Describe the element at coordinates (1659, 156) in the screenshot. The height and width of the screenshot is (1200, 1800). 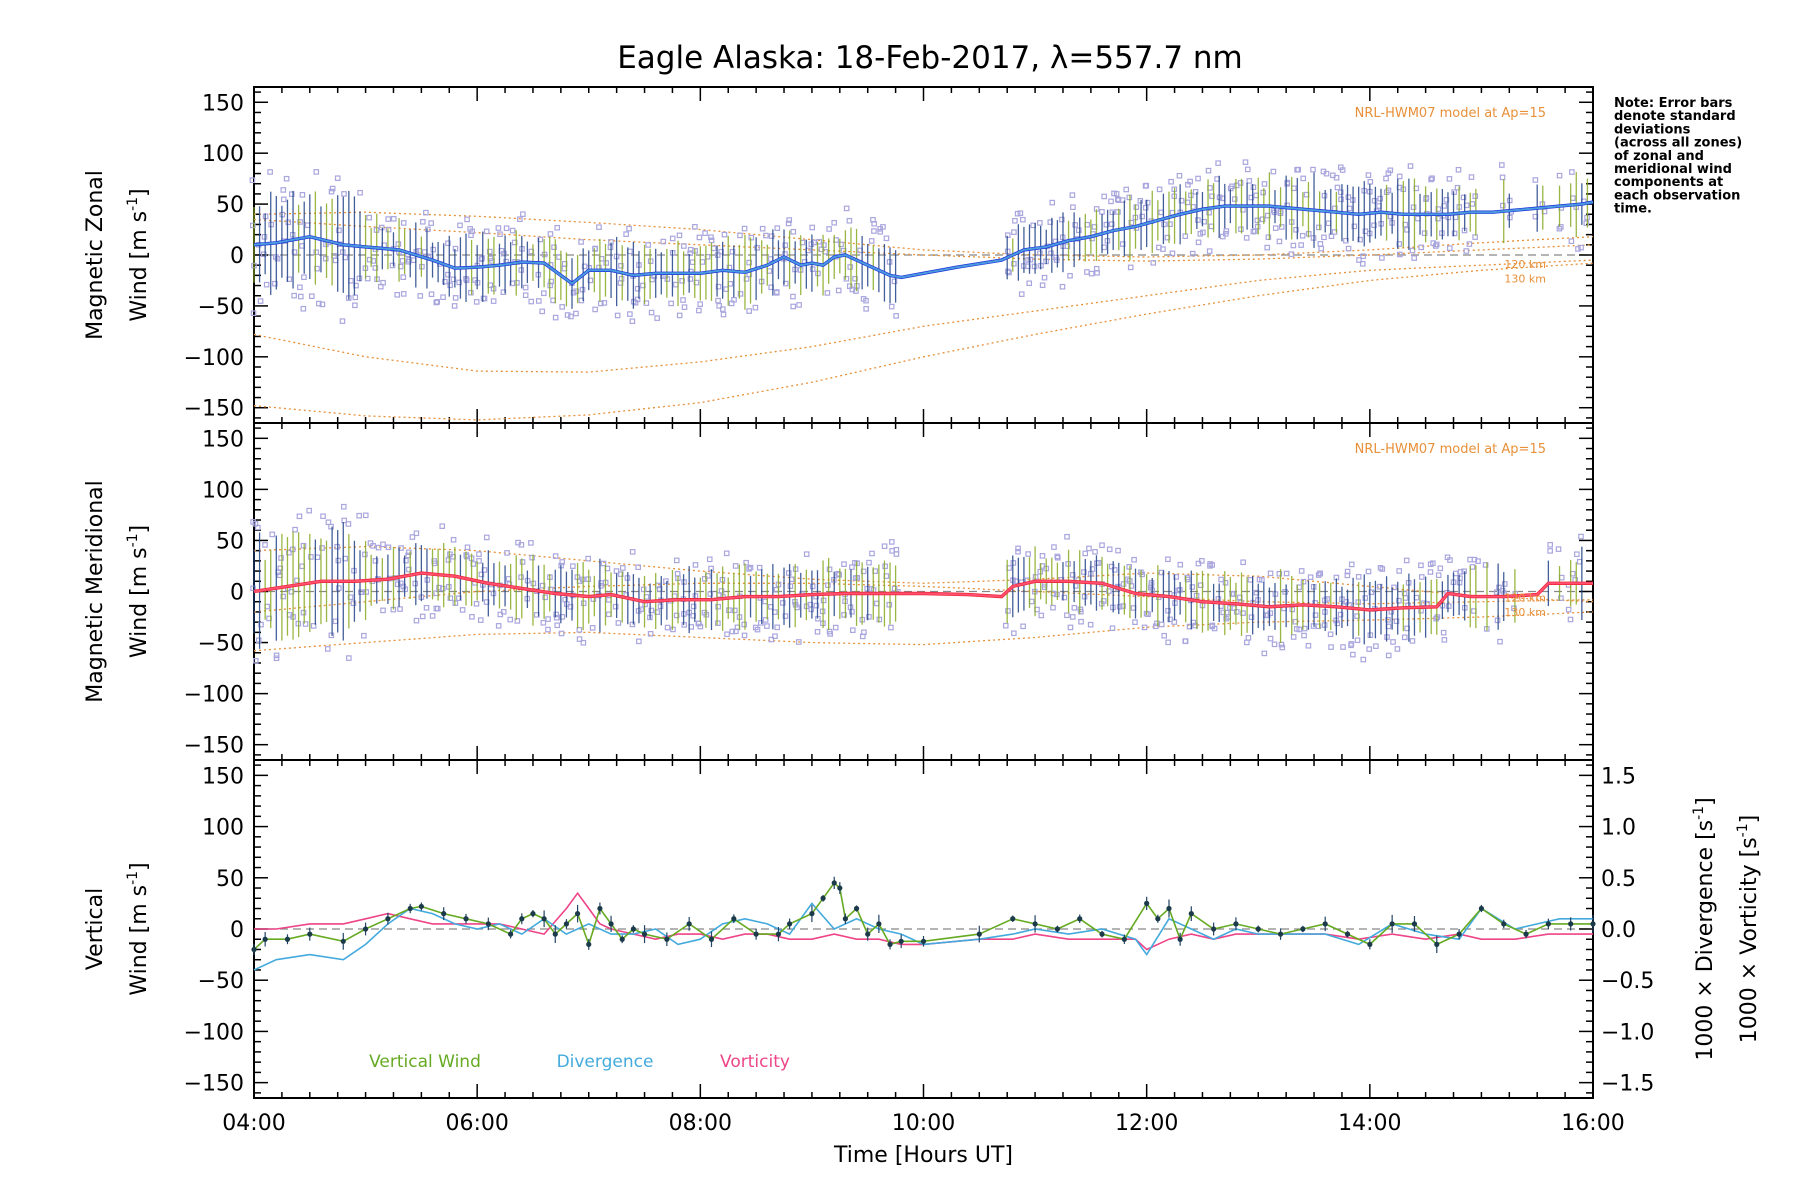
I see `note-line: of zonal and` at that location.